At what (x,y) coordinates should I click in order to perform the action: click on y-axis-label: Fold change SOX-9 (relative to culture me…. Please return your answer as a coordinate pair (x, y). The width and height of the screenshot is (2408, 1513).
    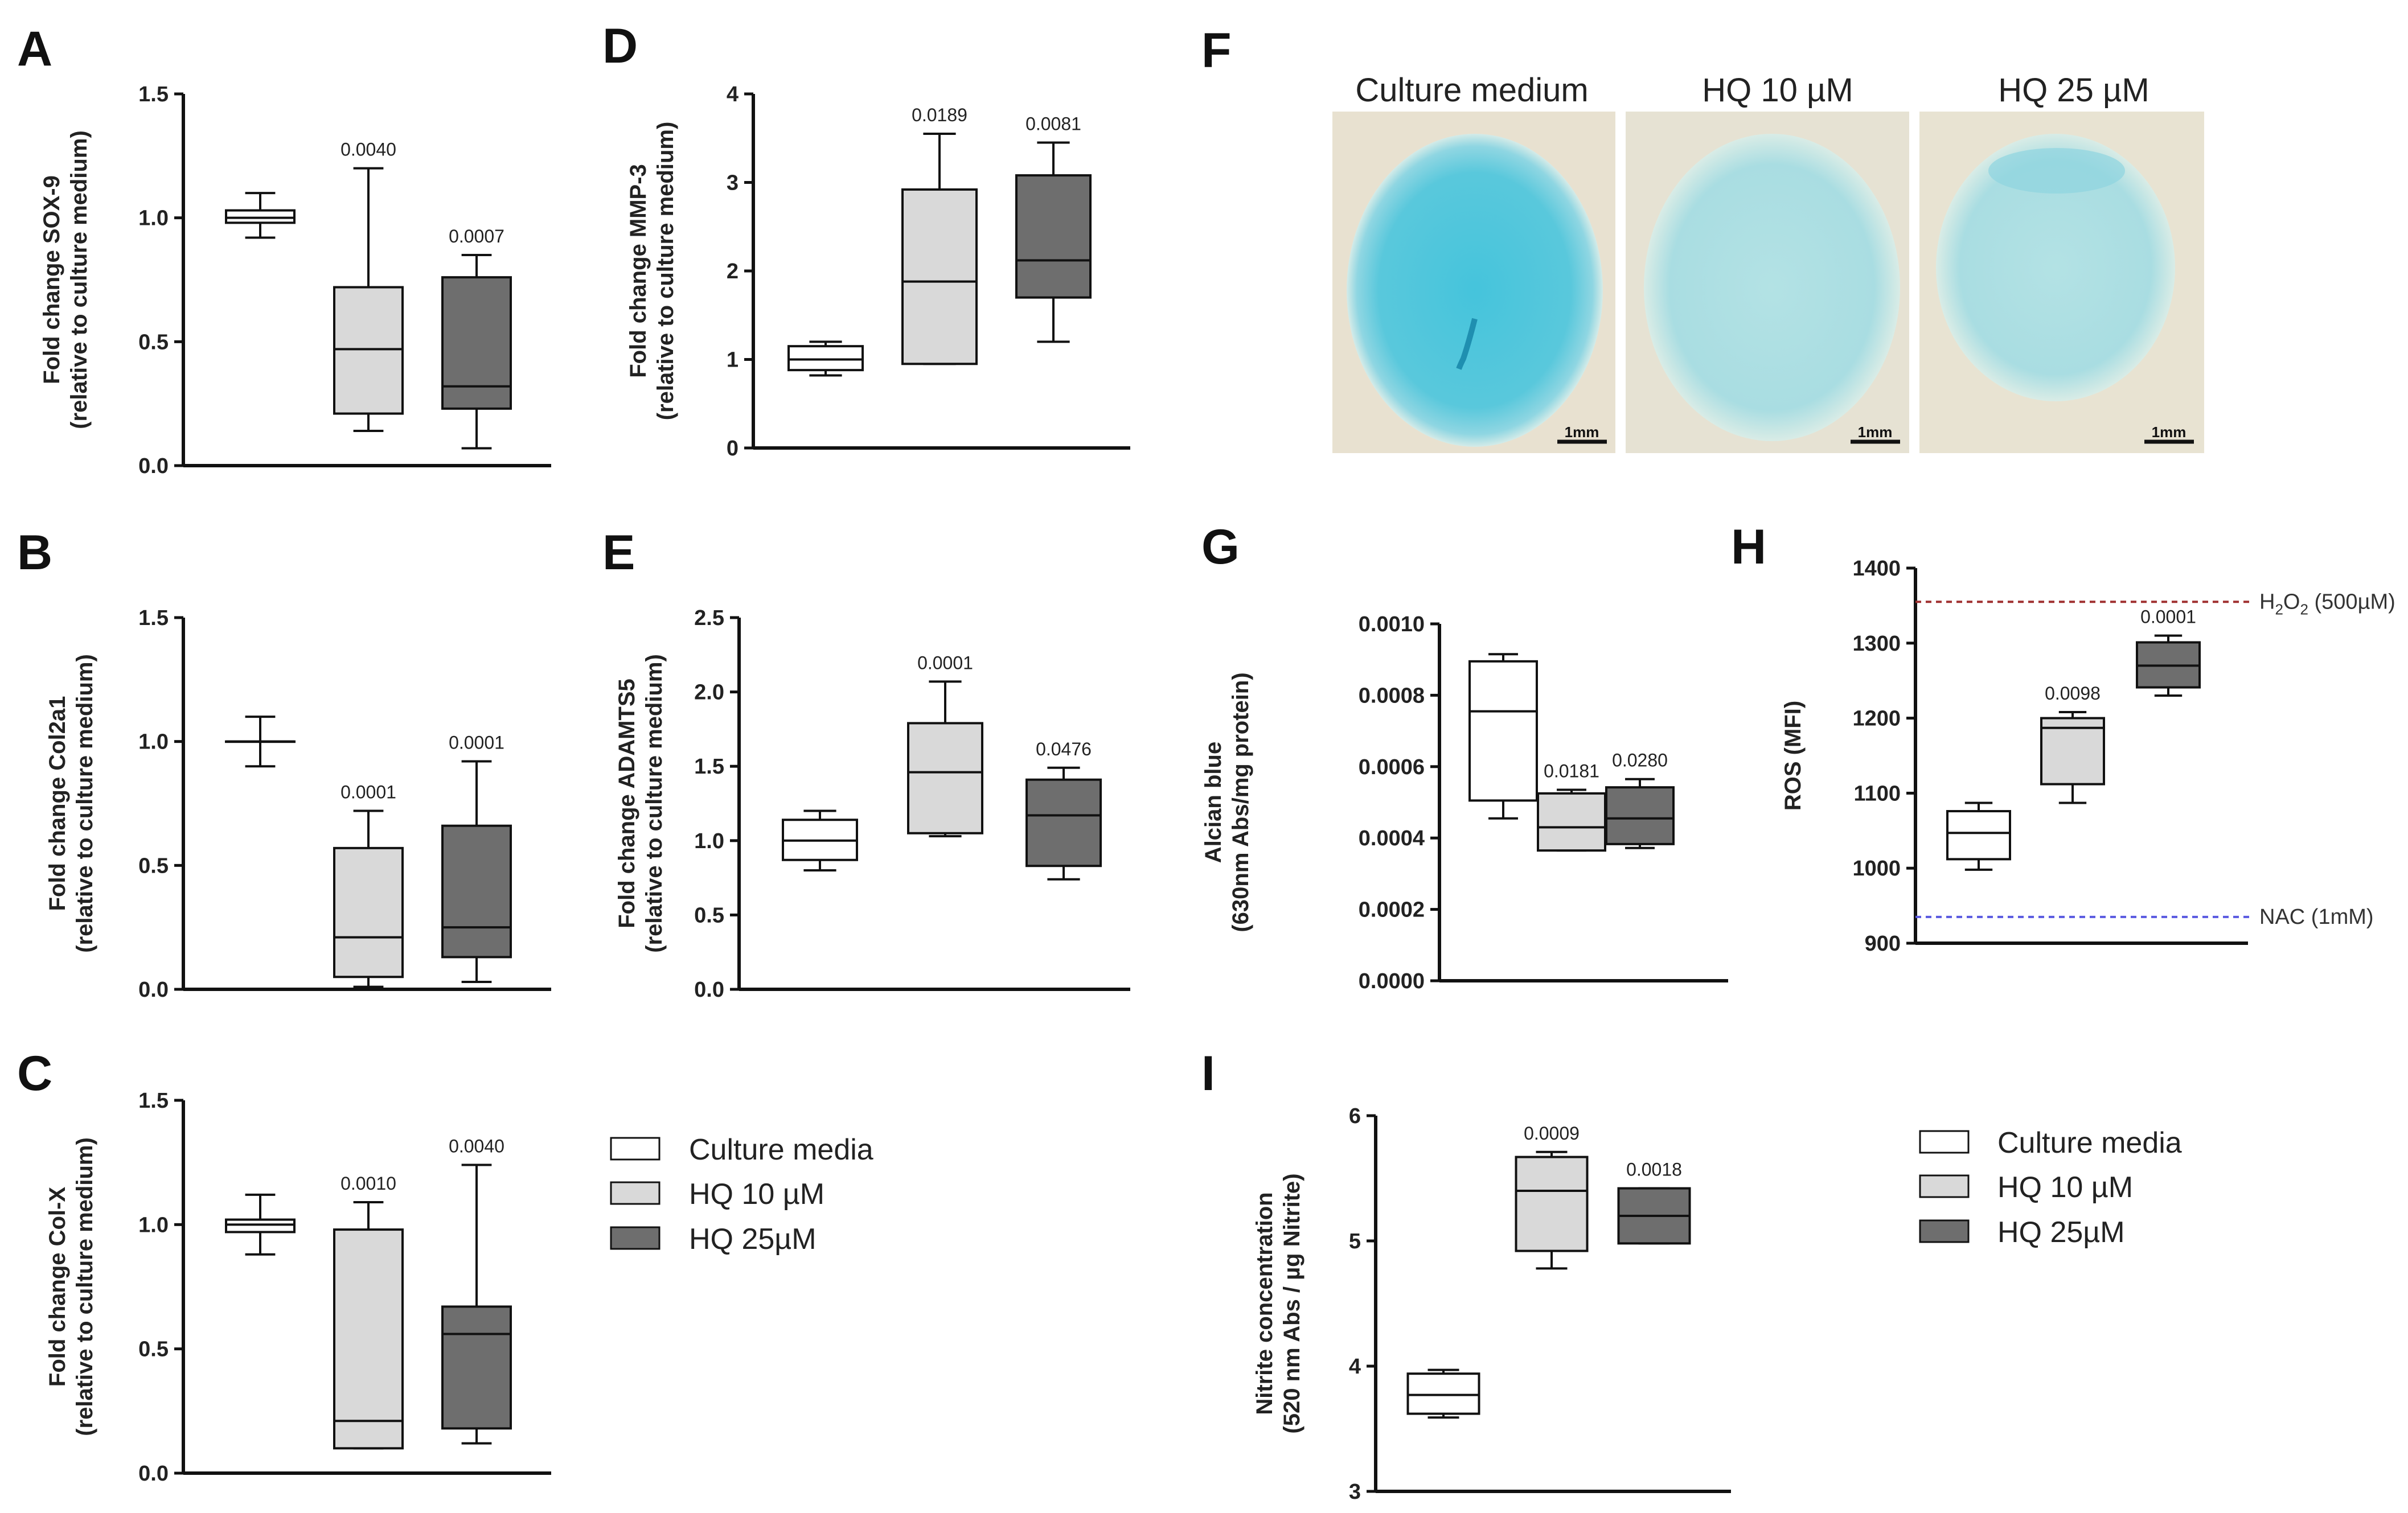
    Looking at the image, I should click on (65, 279).